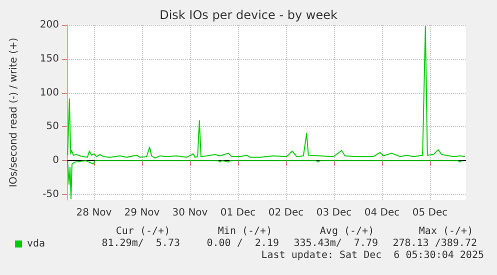  What do you see at coordinates (50, 194) in the screenshot?
I see `y-tick-label: -50` at bounding box center [50, 194].